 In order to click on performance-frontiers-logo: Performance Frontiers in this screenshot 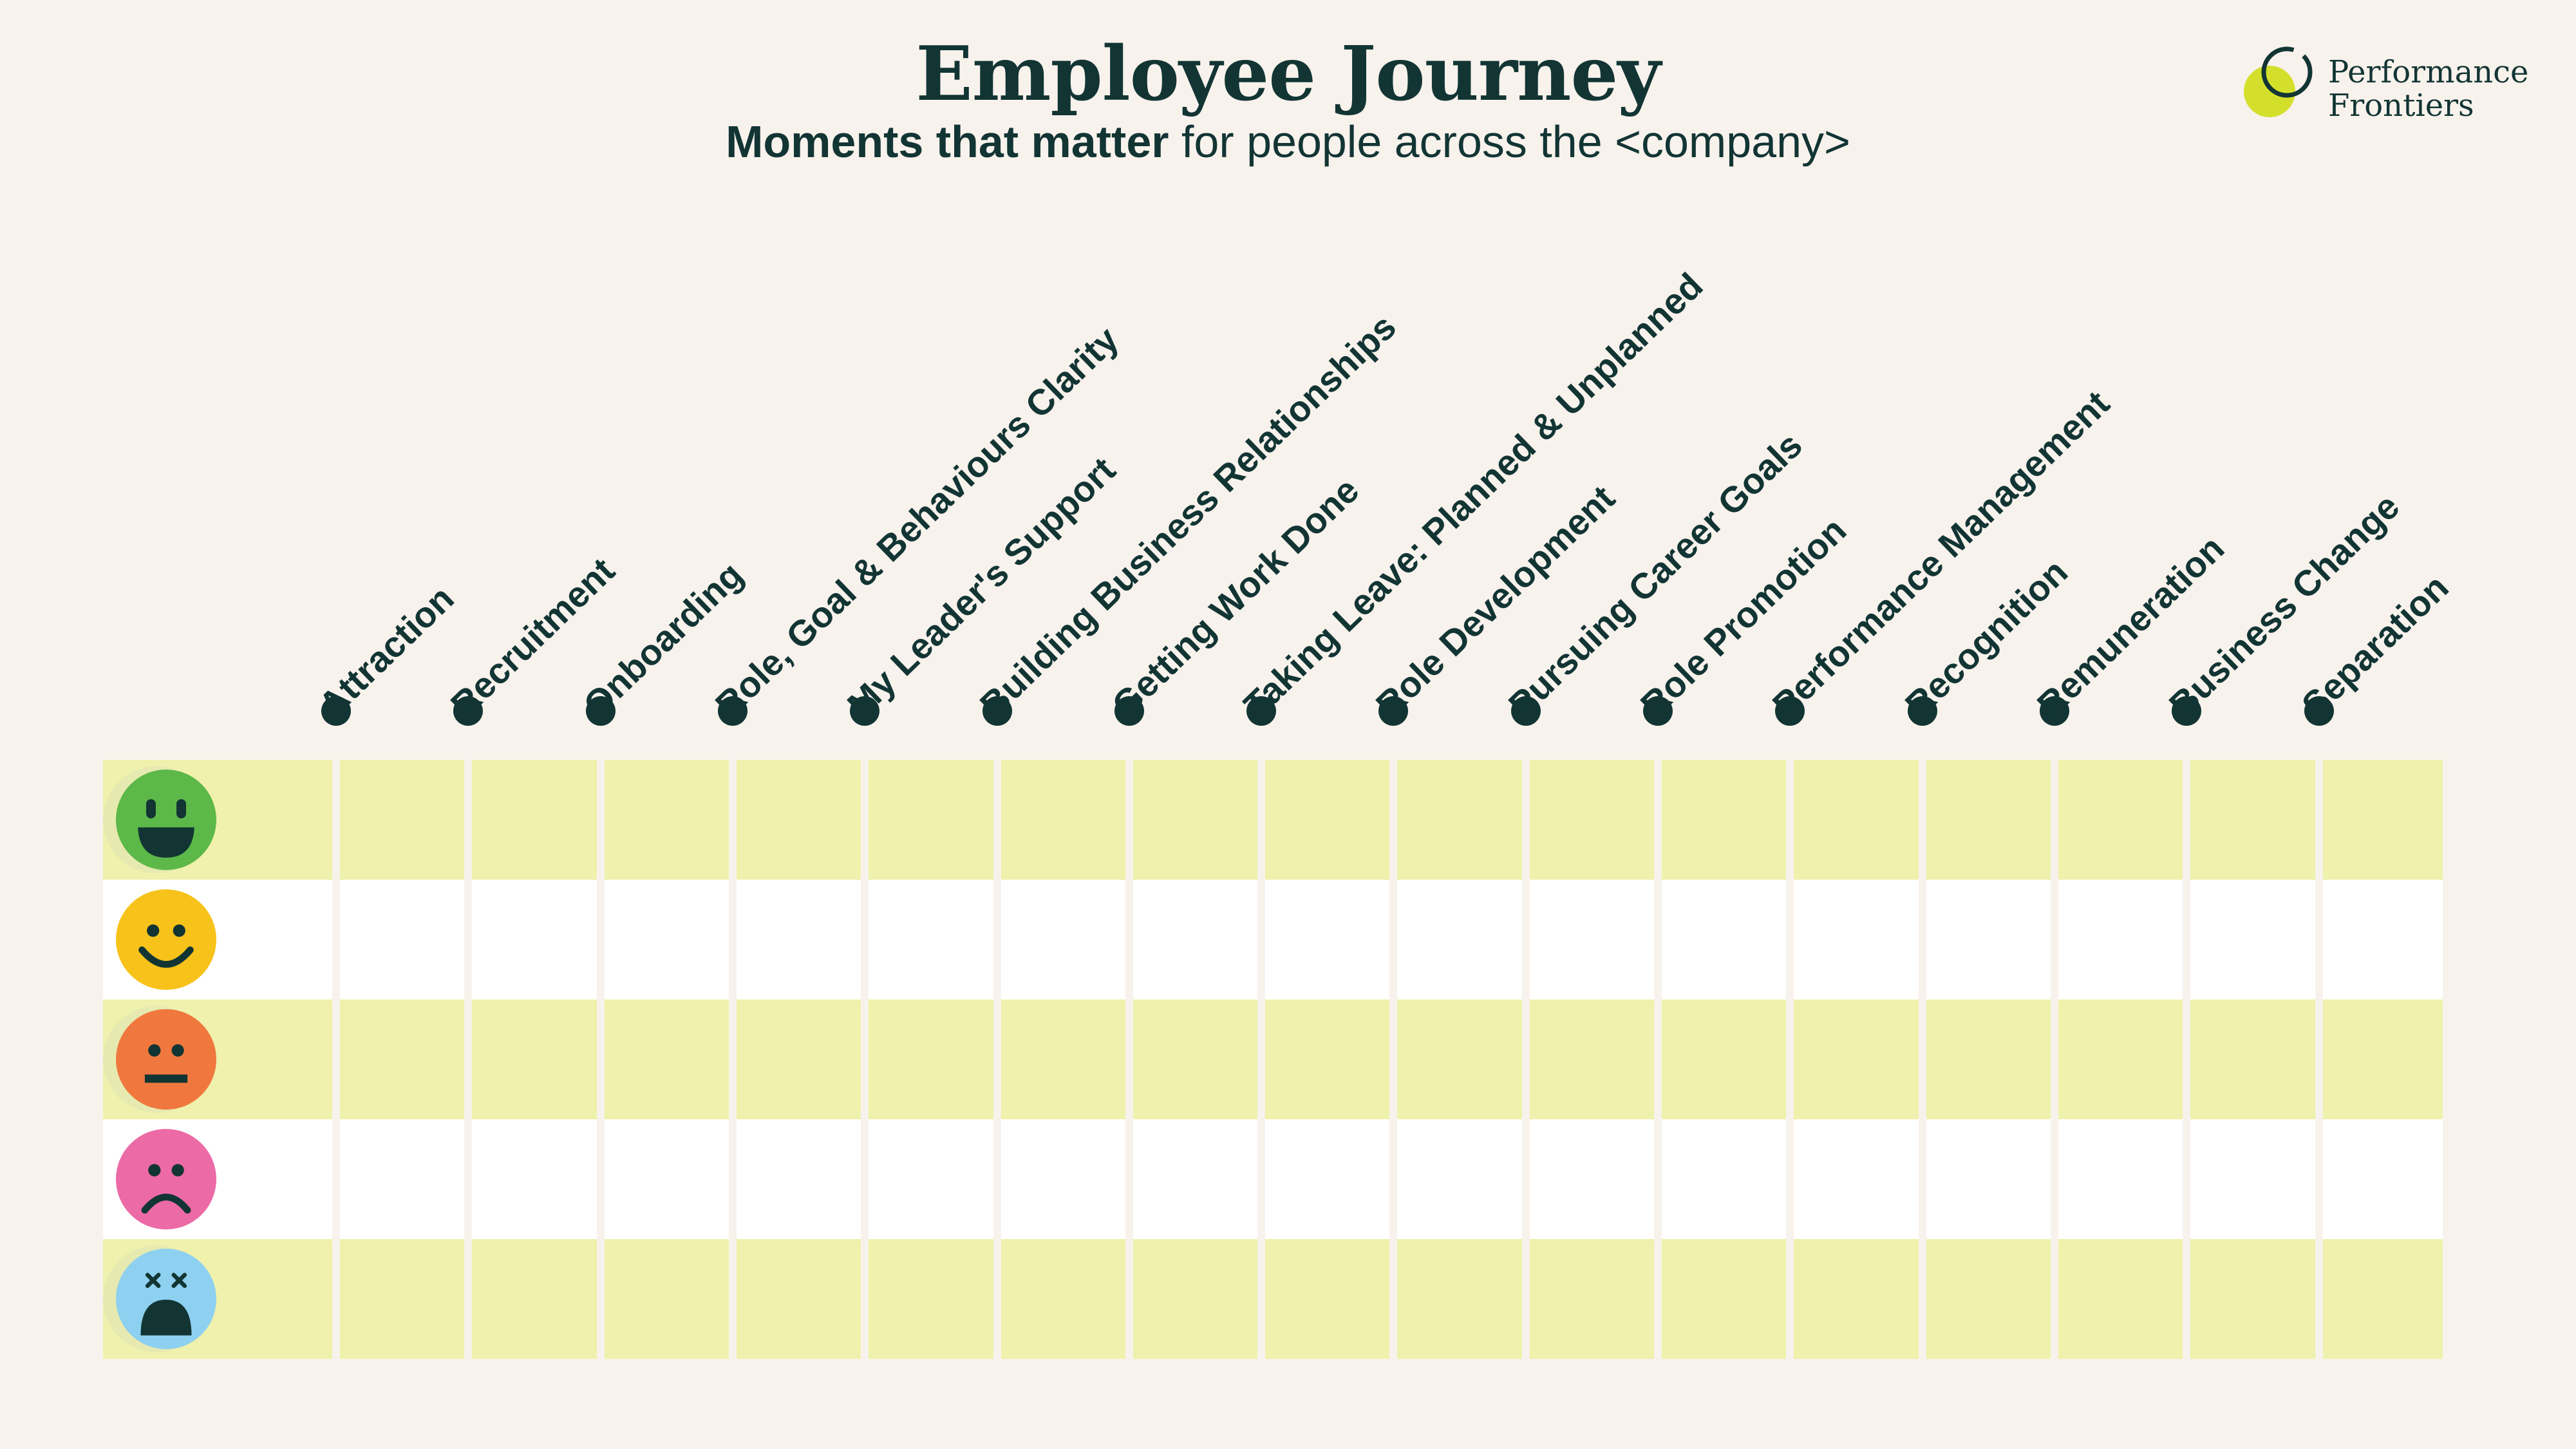, I will do `click(2389, 84)`.